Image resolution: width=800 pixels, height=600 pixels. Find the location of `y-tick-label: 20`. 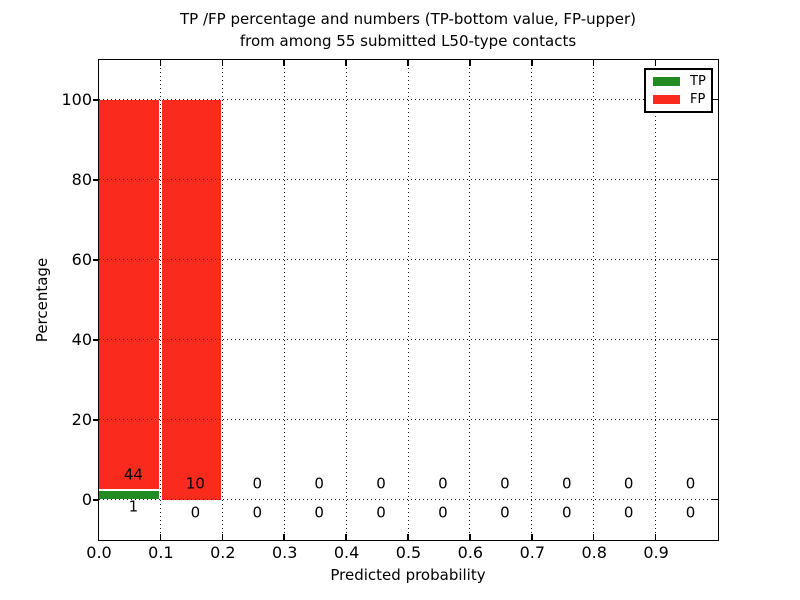

y-tick-label: 20 is located at coordinates (81, 419).